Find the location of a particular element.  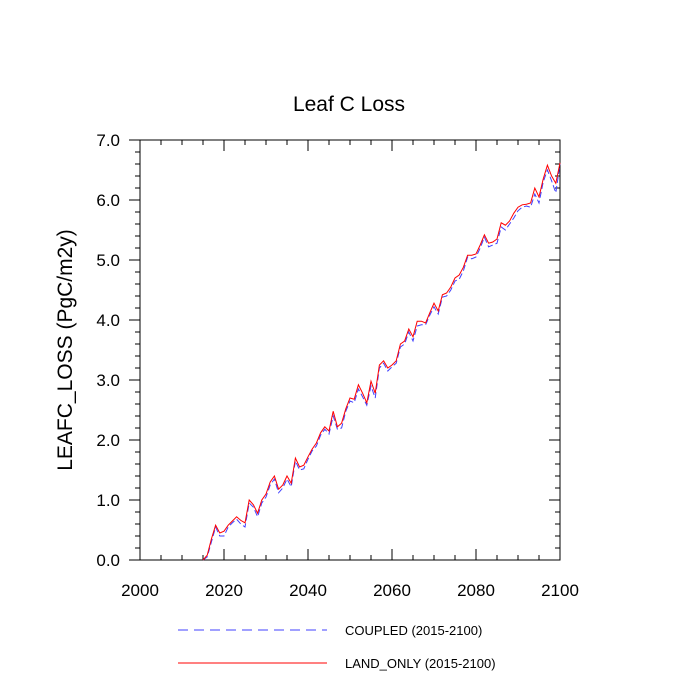

y-tick-label: 1.0 is located at coordinates (108, 500).